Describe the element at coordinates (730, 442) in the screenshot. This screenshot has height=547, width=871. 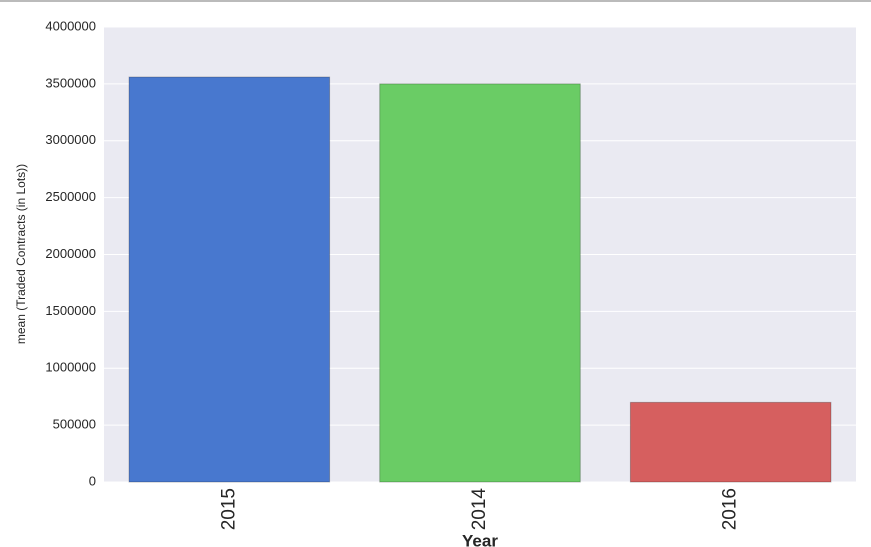
I see `bar` at that location.